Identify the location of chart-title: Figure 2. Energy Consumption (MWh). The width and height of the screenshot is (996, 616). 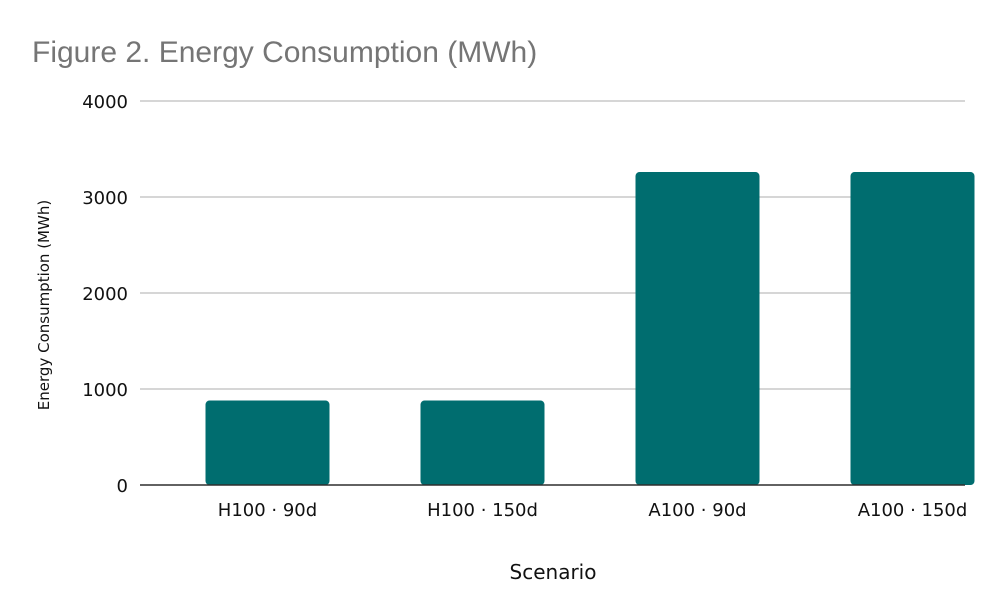
(284, 52).